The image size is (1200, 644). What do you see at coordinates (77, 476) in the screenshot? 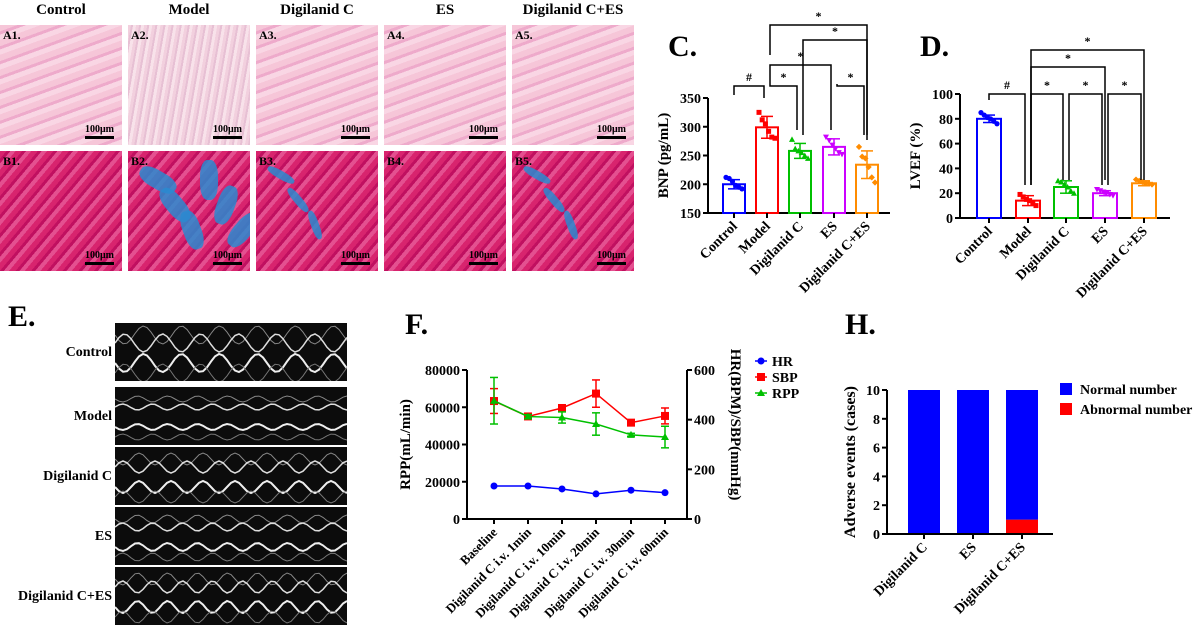
I see `echo-row-label: Digilanid C` at bounding box center [77, 476].